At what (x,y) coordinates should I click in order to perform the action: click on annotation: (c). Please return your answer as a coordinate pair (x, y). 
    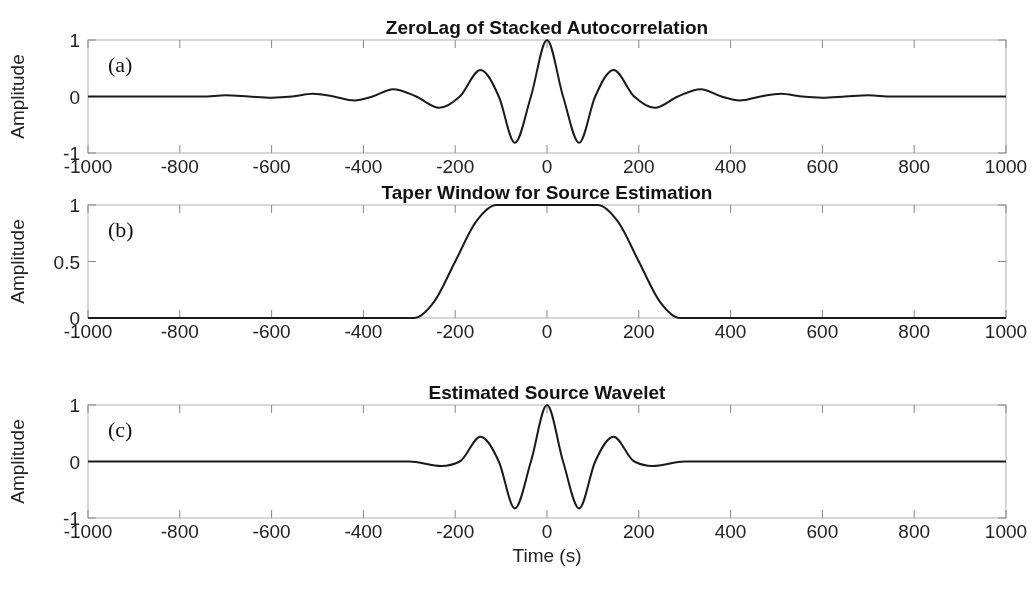
    Looking at the image, I should click on (120, 429).